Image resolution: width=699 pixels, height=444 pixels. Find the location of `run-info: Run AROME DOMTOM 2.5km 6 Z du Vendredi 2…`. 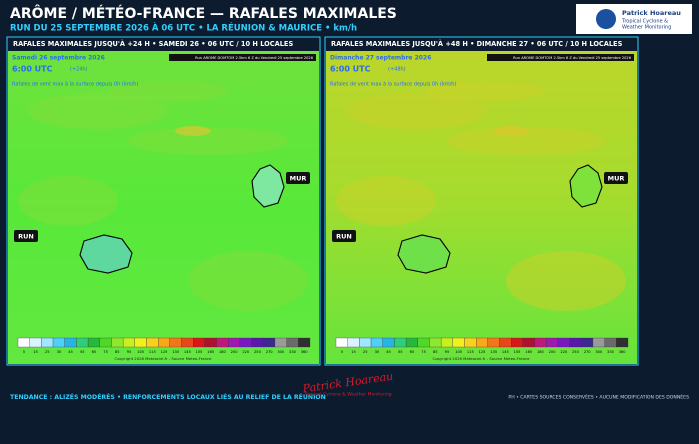

run-info: Run AROME DOMTOM 2.5km 6 Z du Vendredi 2… is located at coordinates (572, 58).